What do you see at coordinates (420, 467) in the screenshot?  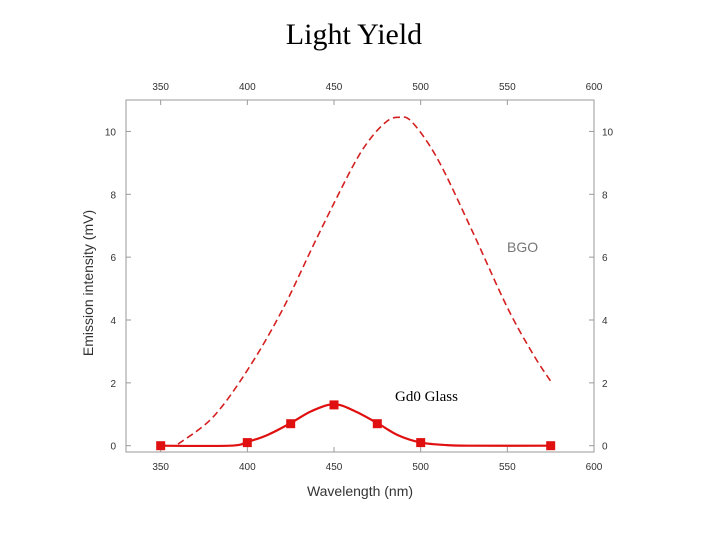 I see `x-tick-label-bottom: 500` at bounding box center [420, 467].